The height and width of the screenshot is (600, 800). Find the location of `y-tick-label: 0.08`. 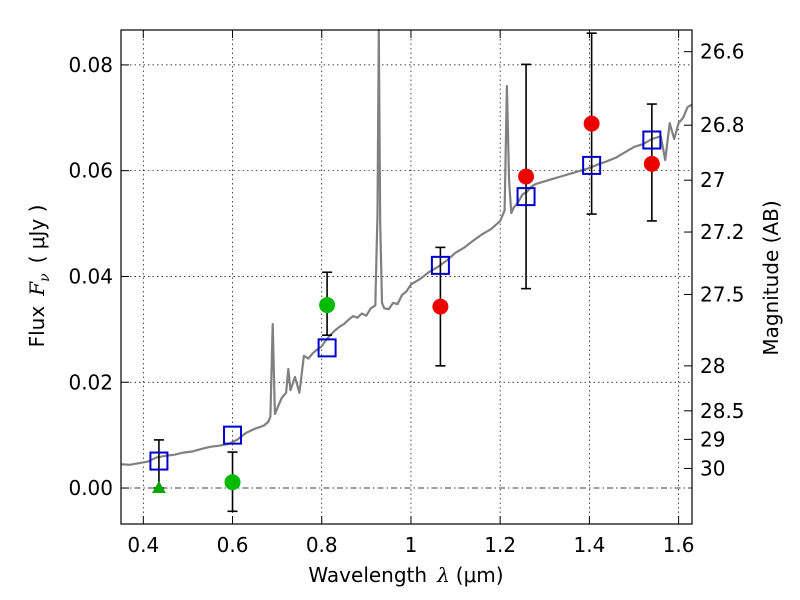

y-tick-label: 0.08 is located at coordinates (90, 65).